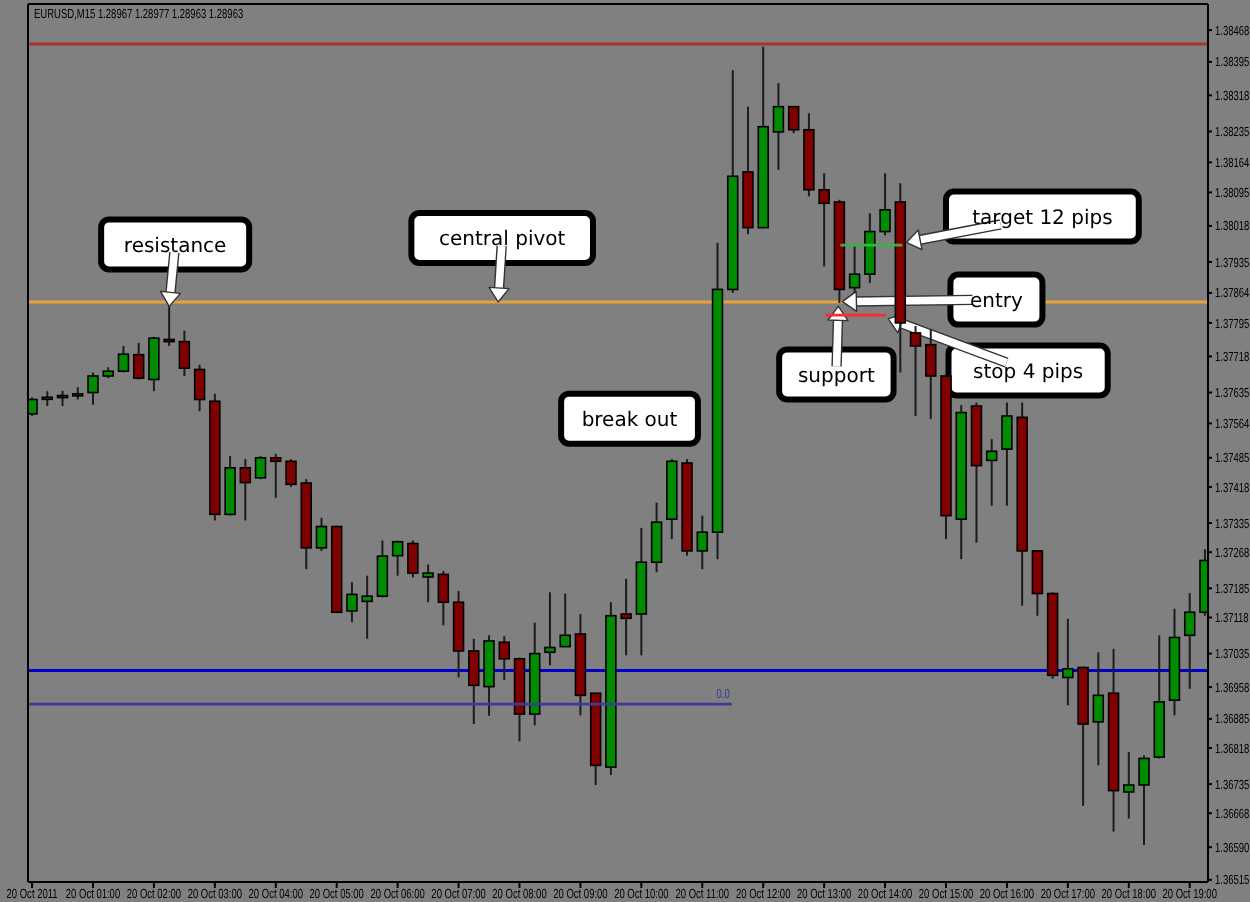 The image size is (1250, 902). Describe the element at coordinates (1028, 372) in the screenshot. I see `annotation: stop 4 pips` at that location.